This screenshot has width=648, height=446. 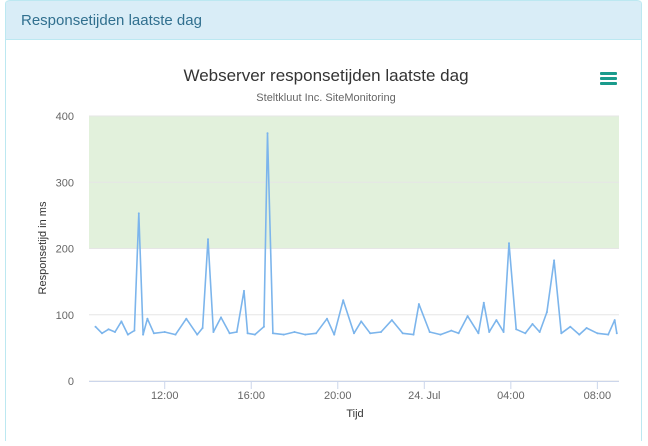 What do you see at coordinates (338, 396) in the screenshot?
I see `x-tick-label: 20:00` at bounding box center [338, 396].